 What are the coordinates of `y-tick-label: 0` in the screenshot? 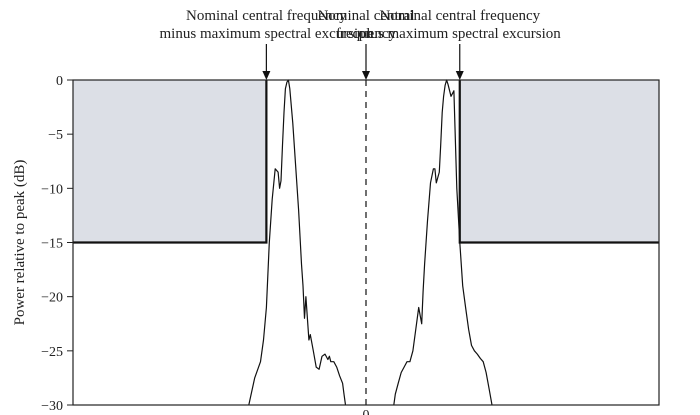 It's located at (59, 81).